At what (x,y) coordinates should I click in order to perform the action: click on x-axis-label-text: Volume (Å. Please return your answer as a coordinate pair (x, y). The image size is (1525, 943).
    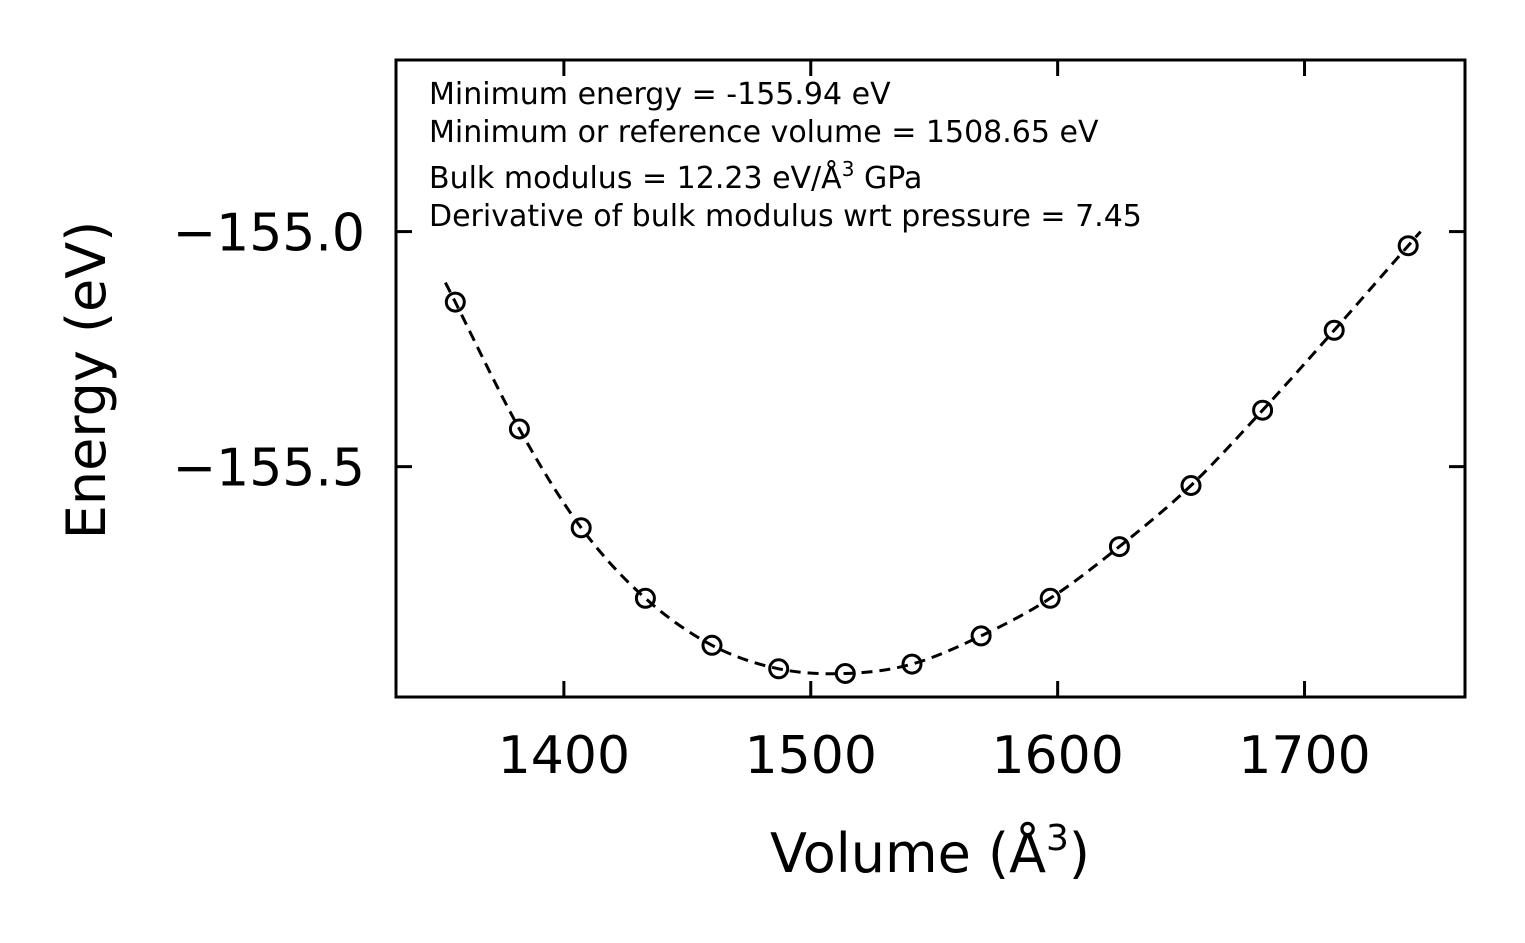
    Looking at the image, I should click on (908, 853).